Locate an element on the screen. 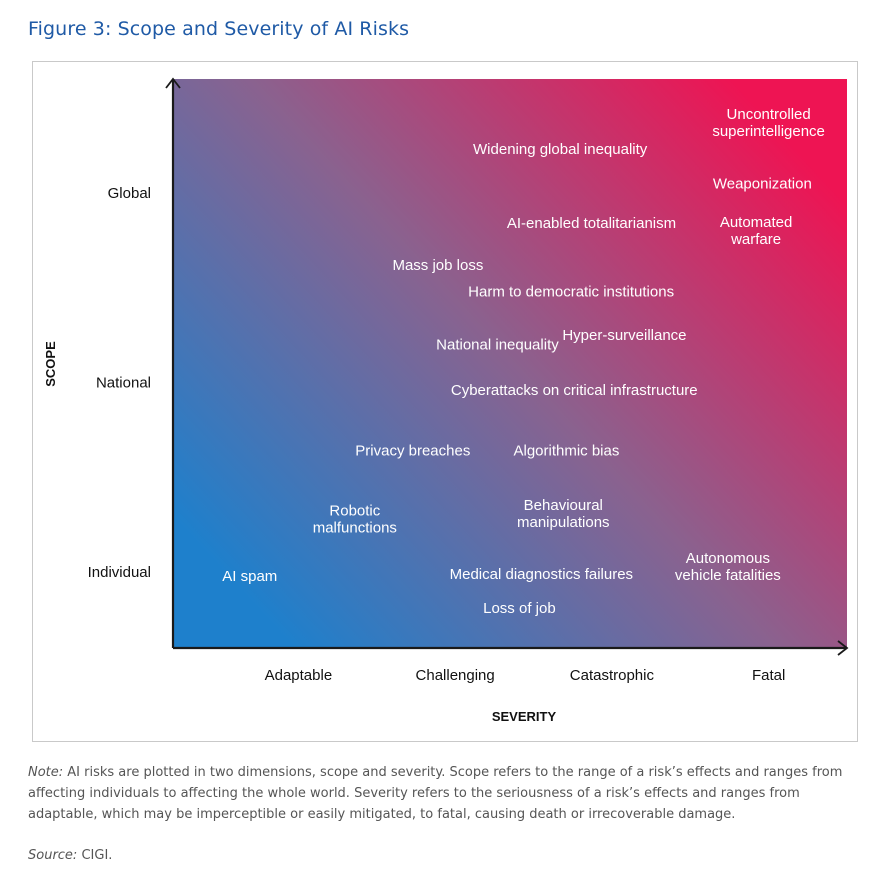 Image resolution: width=871 pixels, height=881 pixels. y-tick-label: Global is located at coordinates (129, 193).